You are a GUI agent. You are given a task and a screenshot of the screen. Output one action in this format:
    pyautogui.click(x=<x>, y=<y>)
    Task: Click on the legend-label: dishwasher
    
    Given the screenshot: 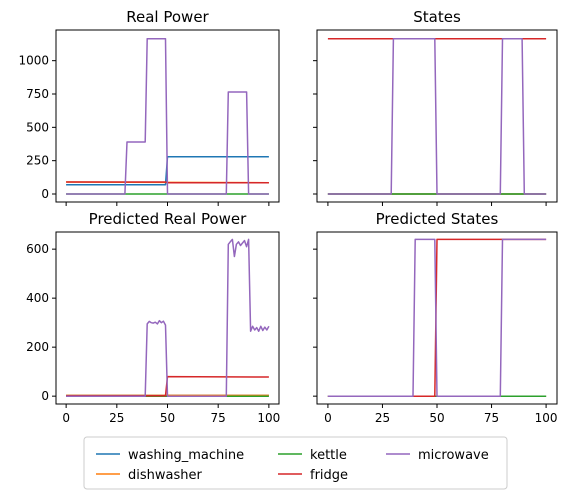 What is the action you would take?
    pyautogui.click(x=165, y=475)
    